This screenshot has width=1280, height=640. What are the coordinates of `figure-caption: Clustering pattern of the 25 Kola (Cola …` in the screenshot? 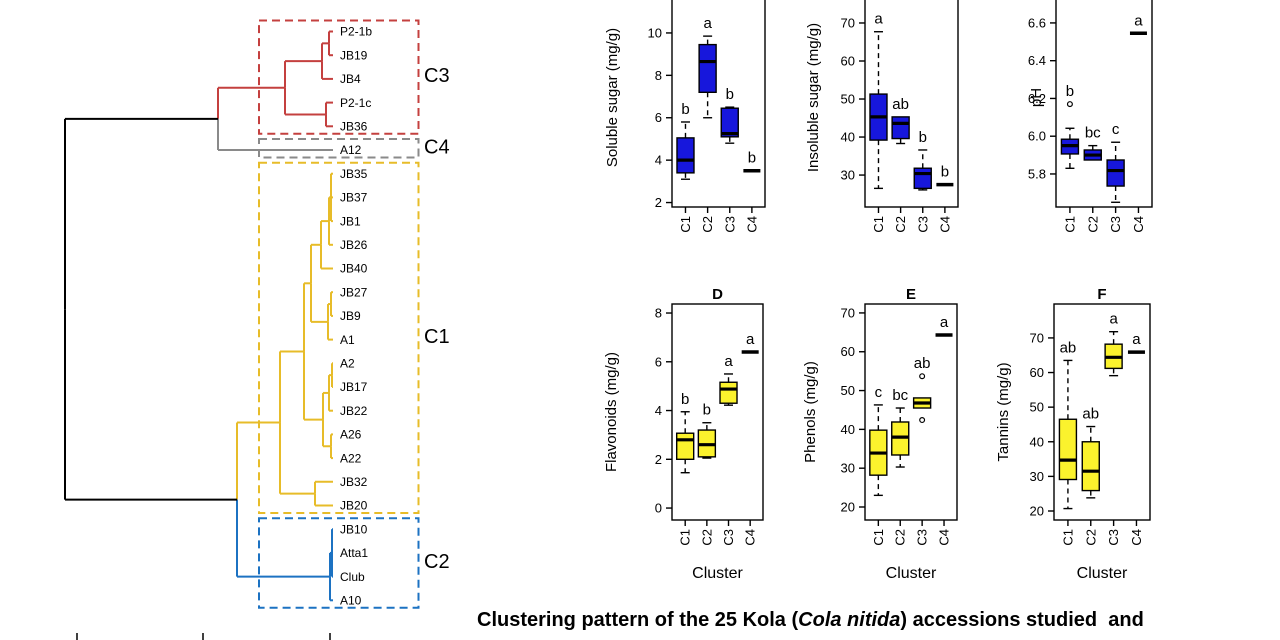 It's located at (867, 620).